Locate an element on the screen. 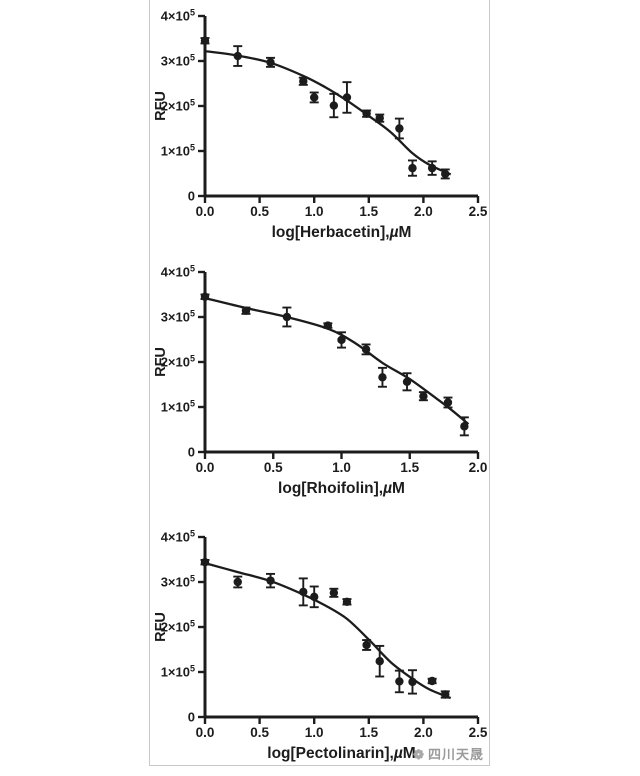 The image size is (640, 776). error-bars is located at coordinates (334, 365).